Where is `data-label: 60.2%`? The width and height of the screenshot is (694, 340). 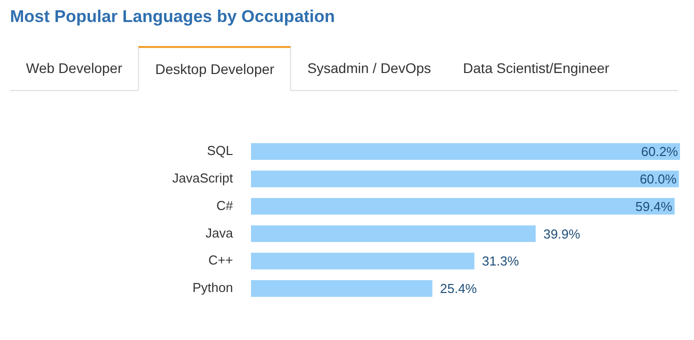 data-label: 60.2% is located at coordinates (659, 152).